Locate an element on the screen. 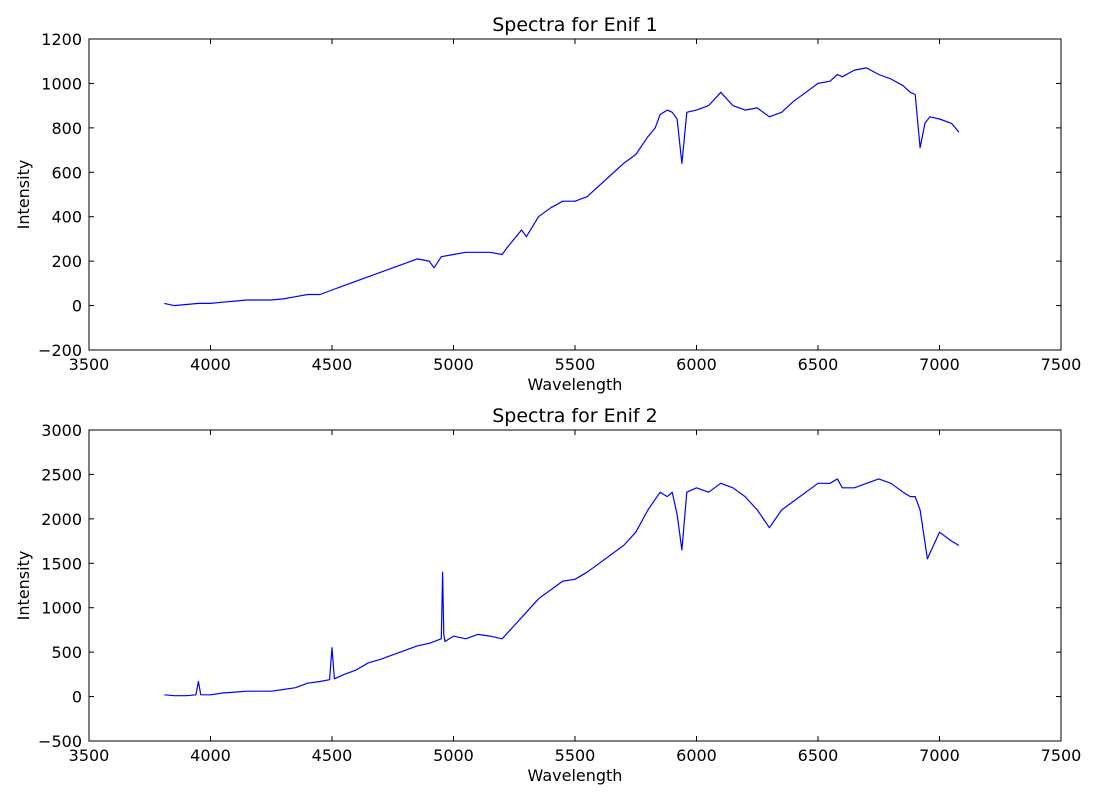  y-tick-label: 2500 is located at coordinates (61, 474).